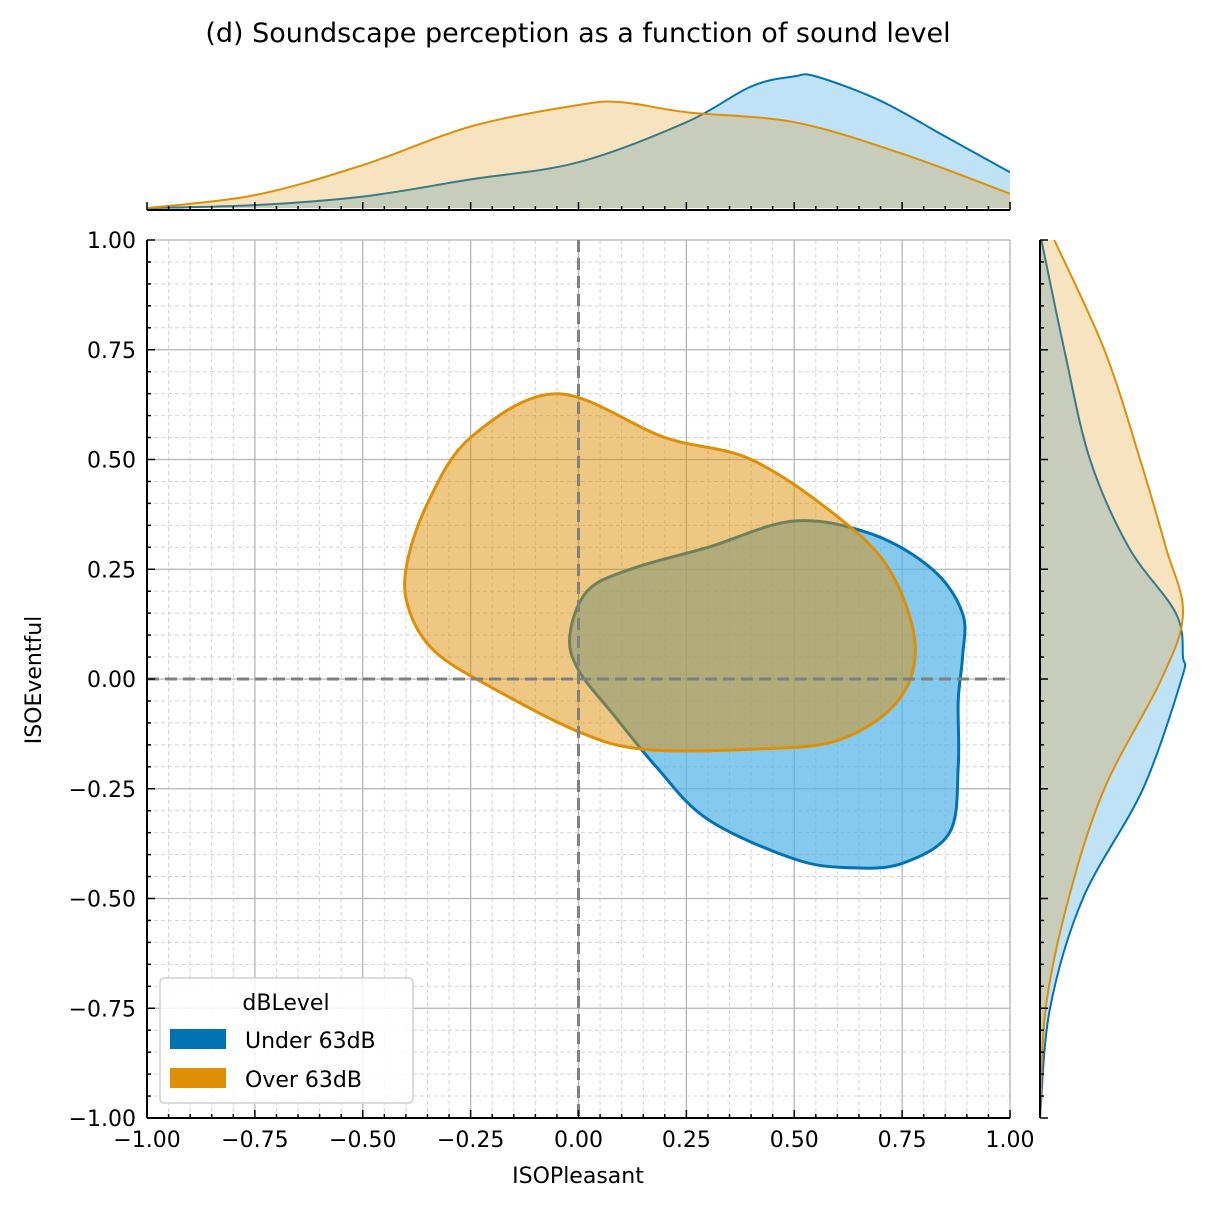  I want to click on right-marginal-densities, so click(1113, 679).